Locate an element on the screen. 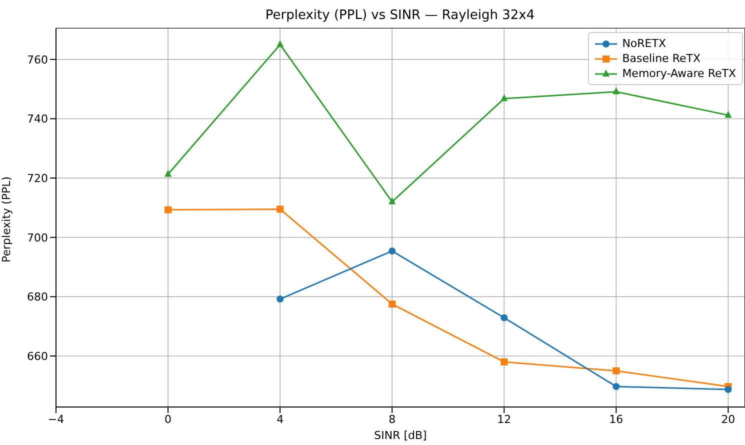  y-tick-label: 740 is located at coordinates (37, 119).